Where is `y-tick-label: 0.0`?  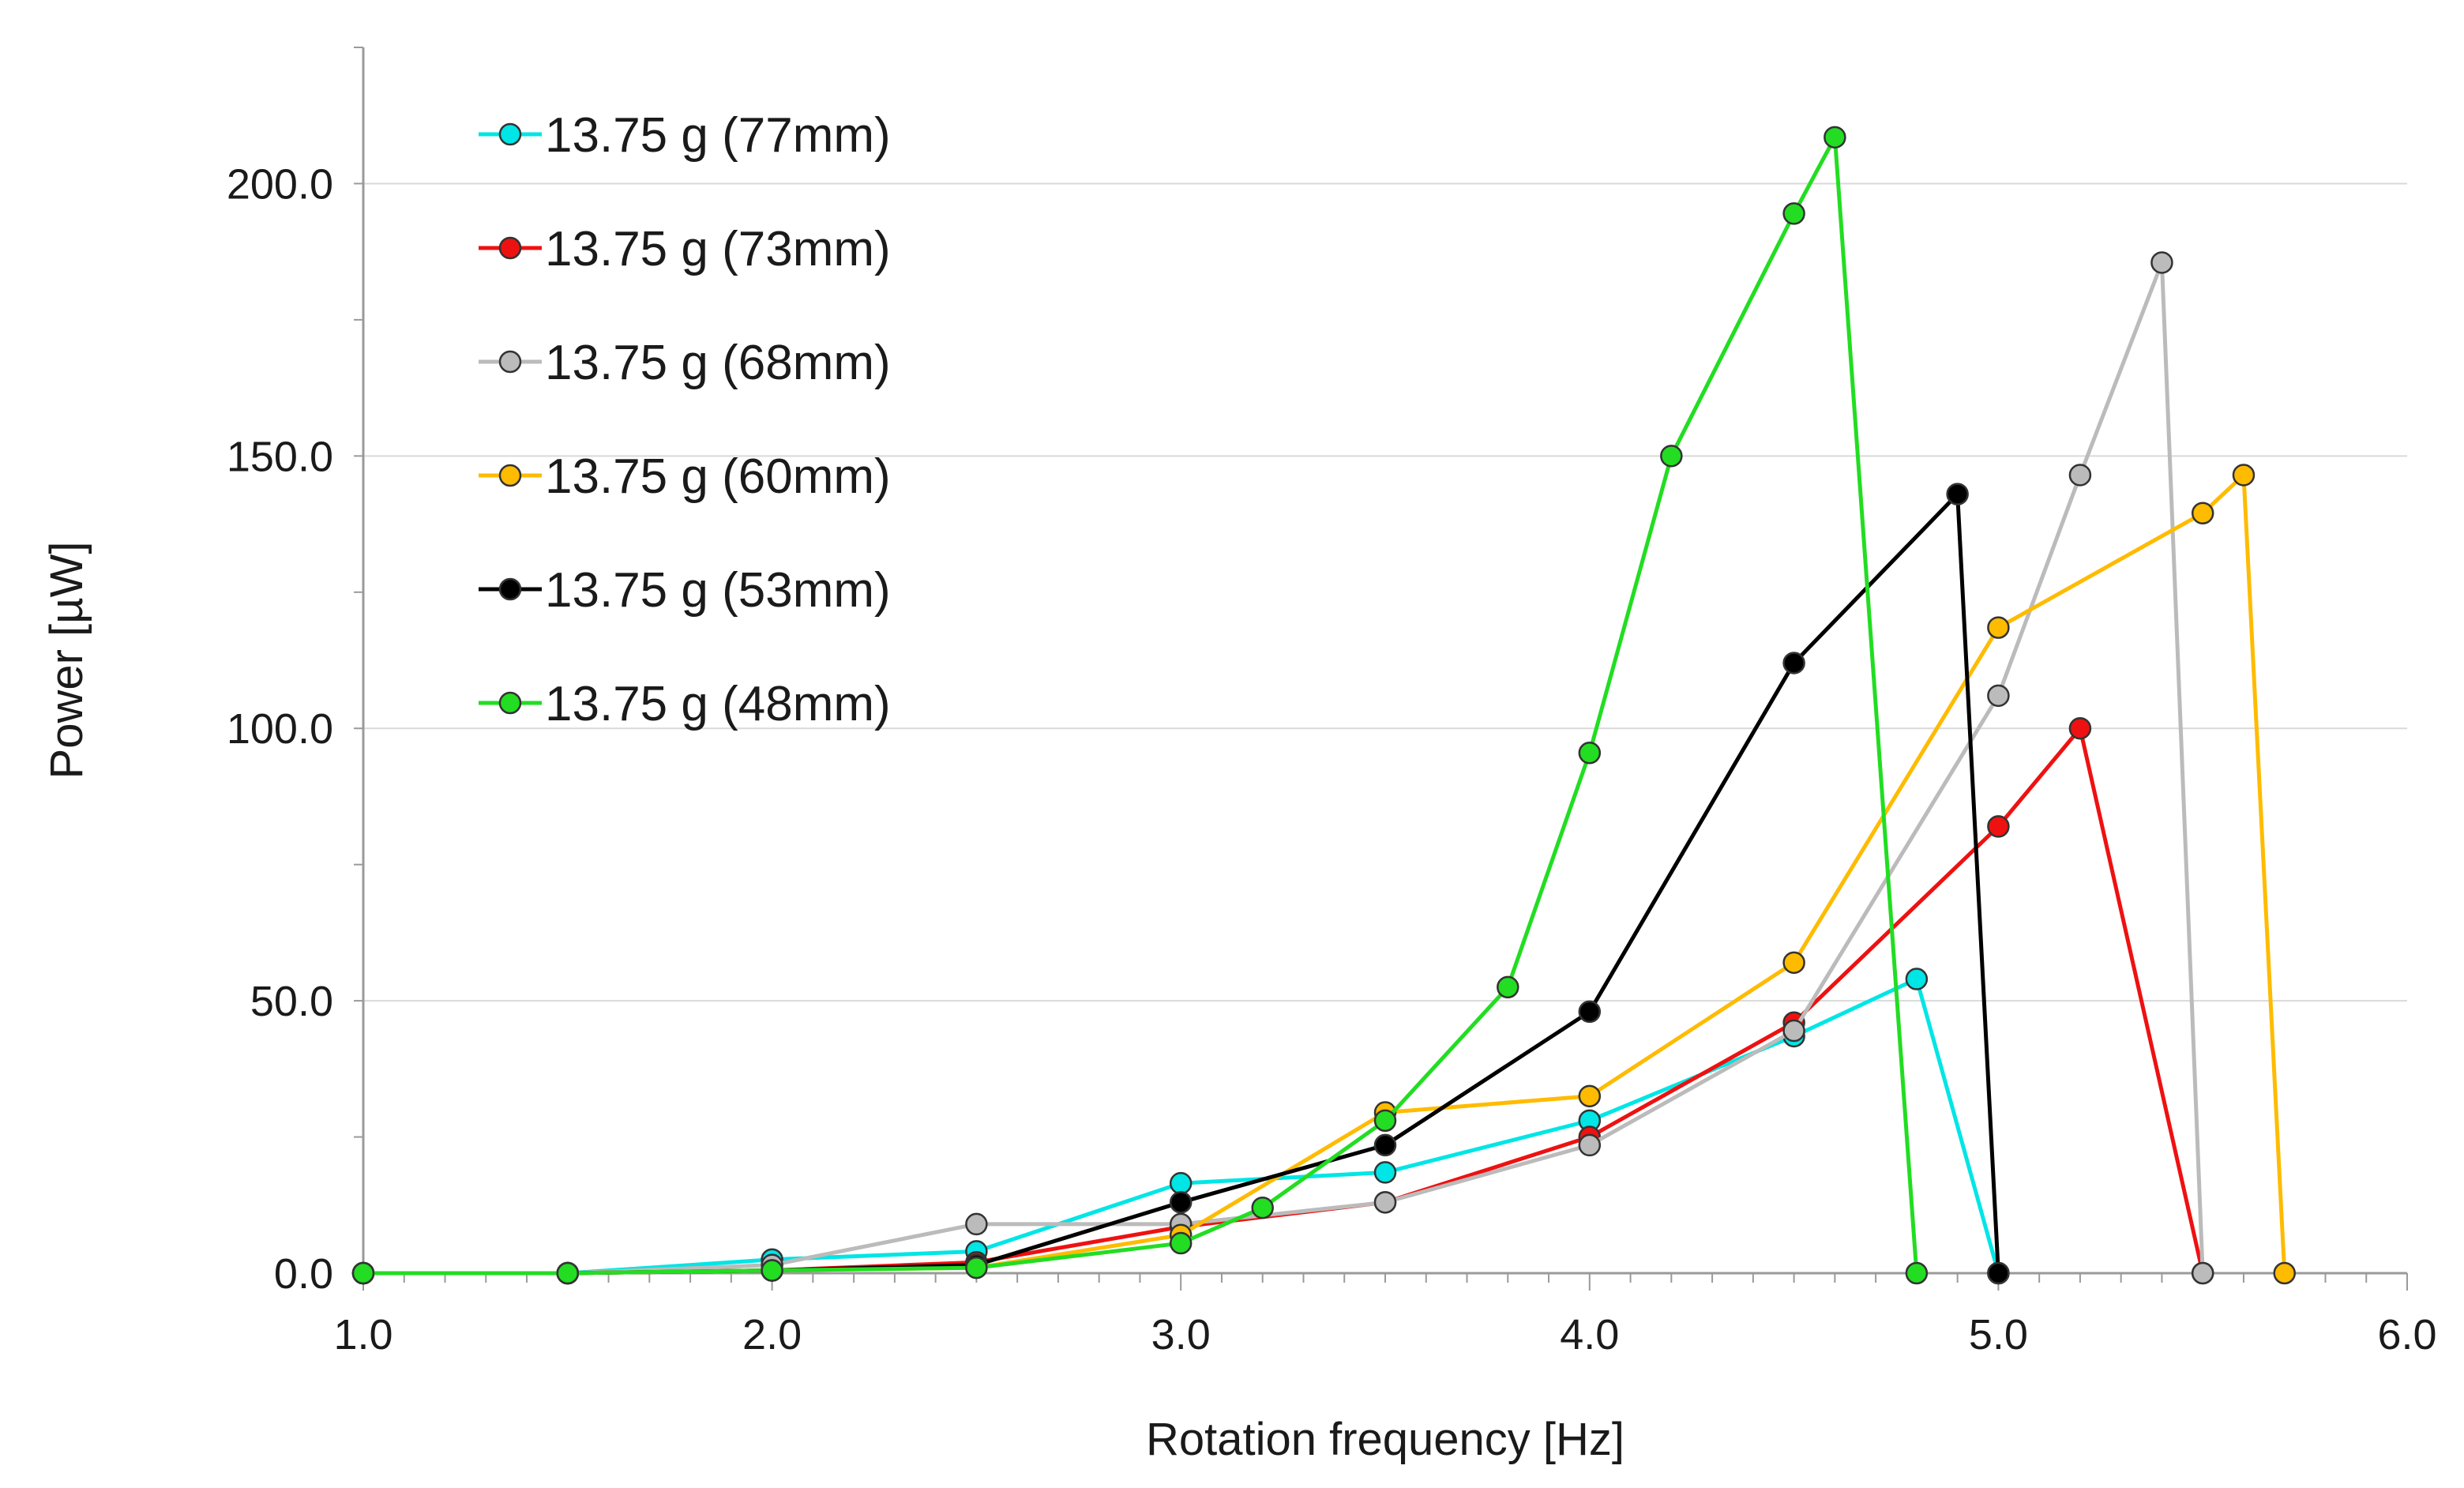 y-tick-label: 0.0 is located at coordinates (303, 1274).